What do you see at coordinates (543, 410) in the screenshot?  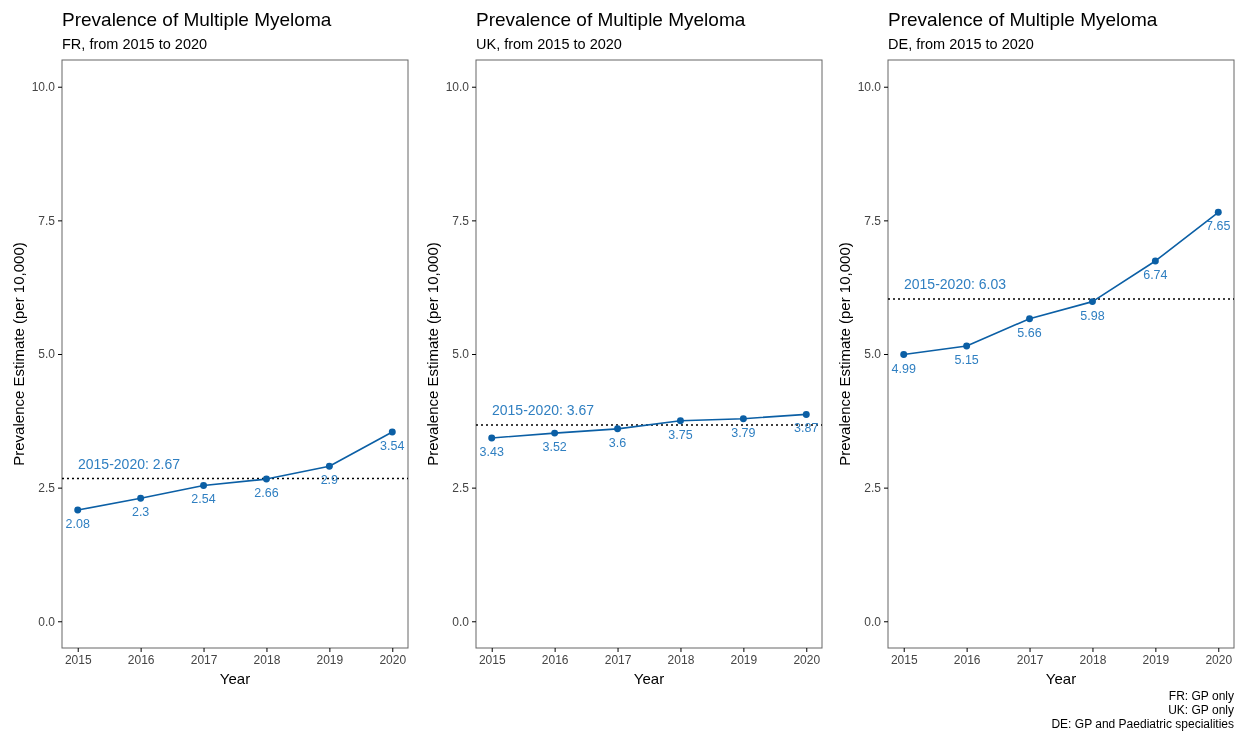 I see `ref-line-label: 2015-2020: 3.67` at bounding box center [543, 410].